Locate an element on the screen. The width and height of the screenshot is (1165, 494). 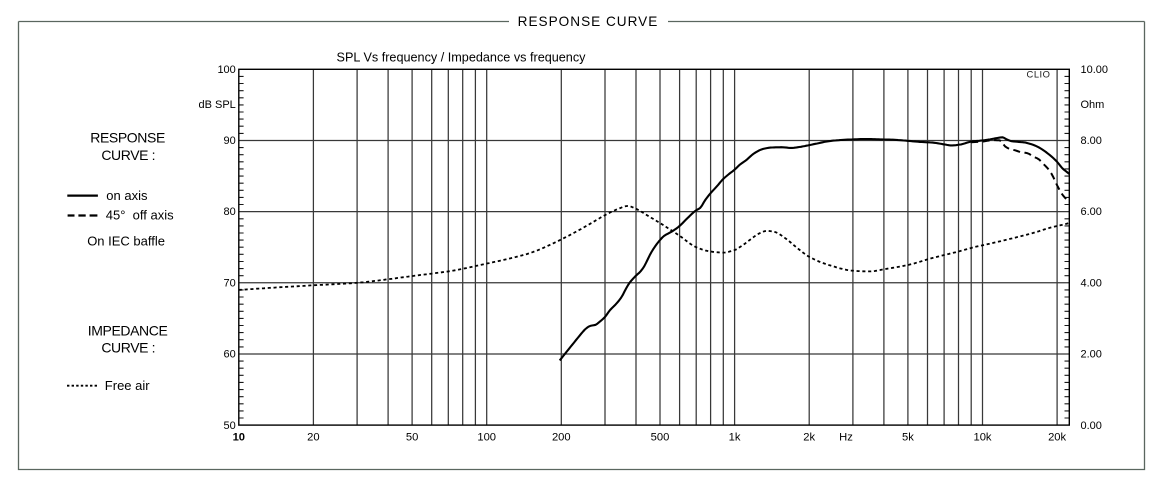
svg-text: 90 is located at coordinates (230, 141).